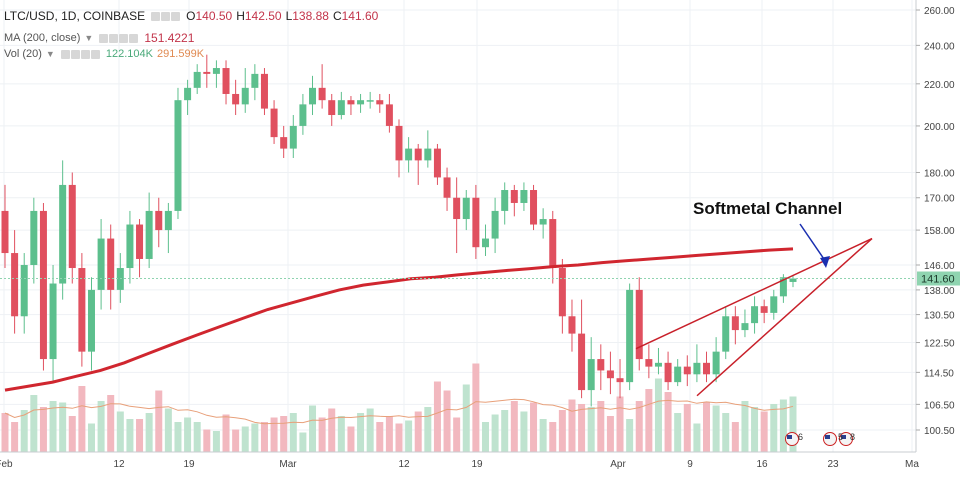  Describe the element at coordinates (23, 54) in the screenshot. I see `volume-label: Vol (20)` at that location.